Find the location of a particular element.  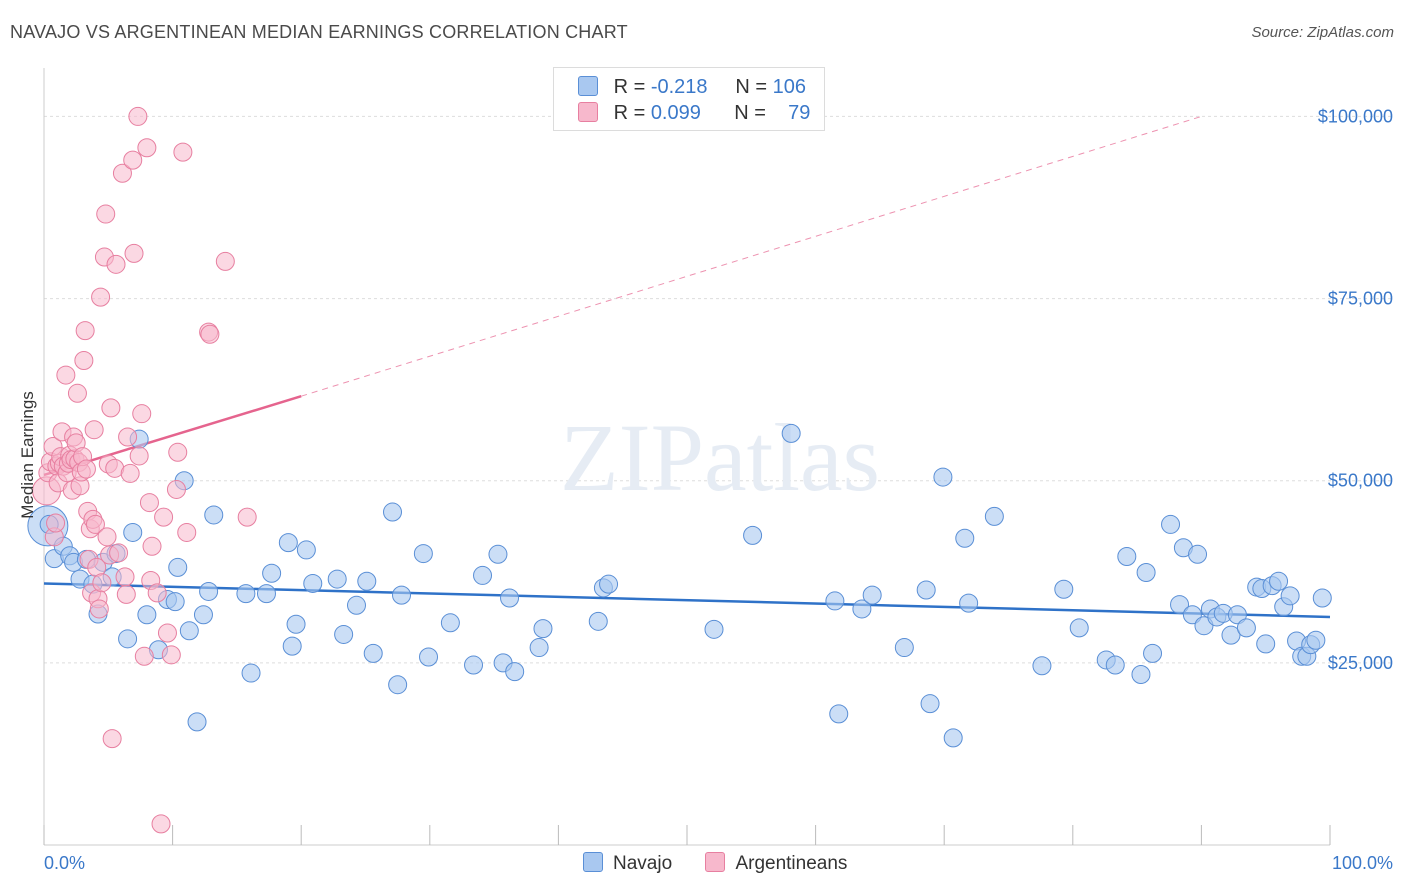

legend-label: Argentineans is located at coordinates (791, 863).